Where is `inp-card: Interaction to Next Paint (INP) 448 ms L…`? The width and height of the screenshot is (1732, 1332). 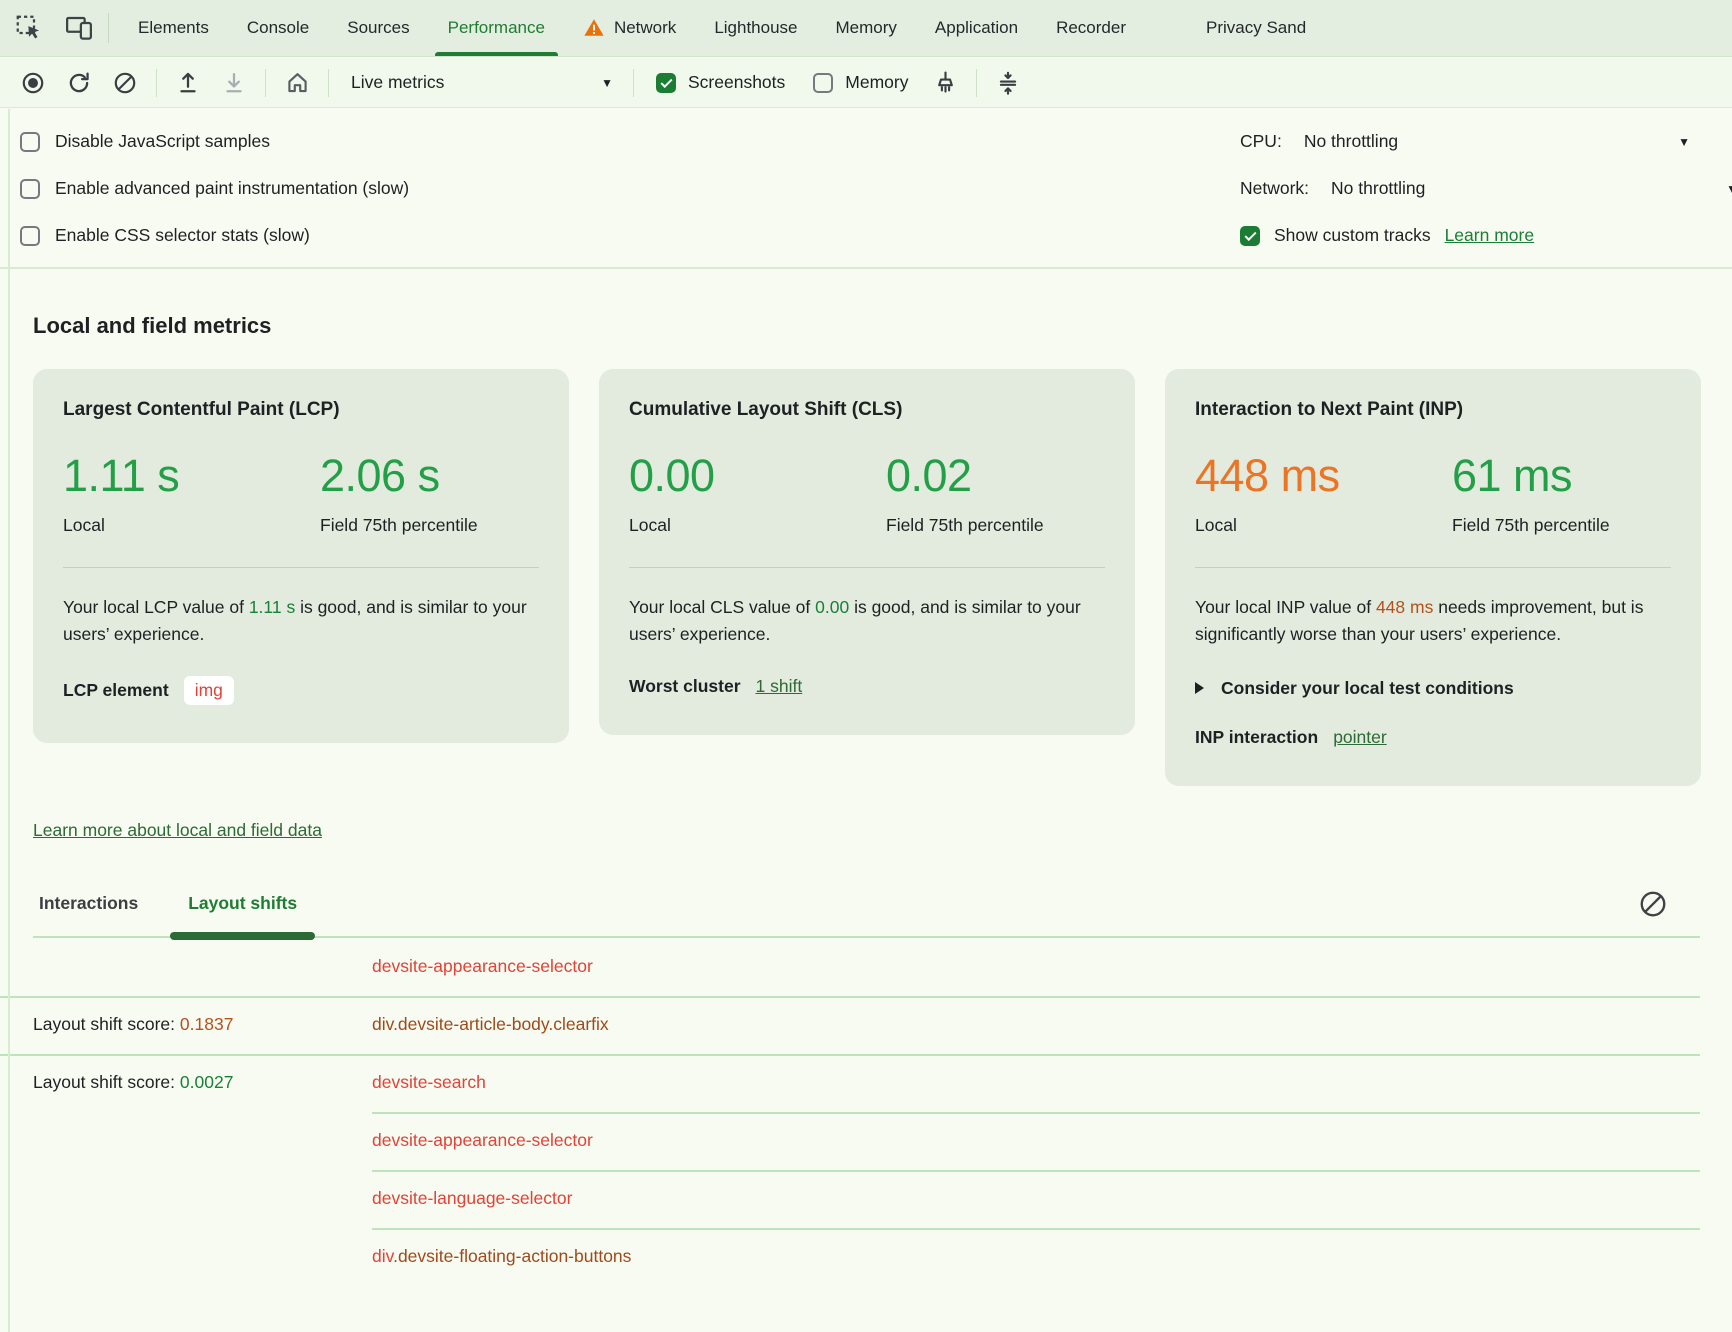
inp-card: Interaction to Next Paint (INP) 448 ms L… is located at coordinates (1433, 577).